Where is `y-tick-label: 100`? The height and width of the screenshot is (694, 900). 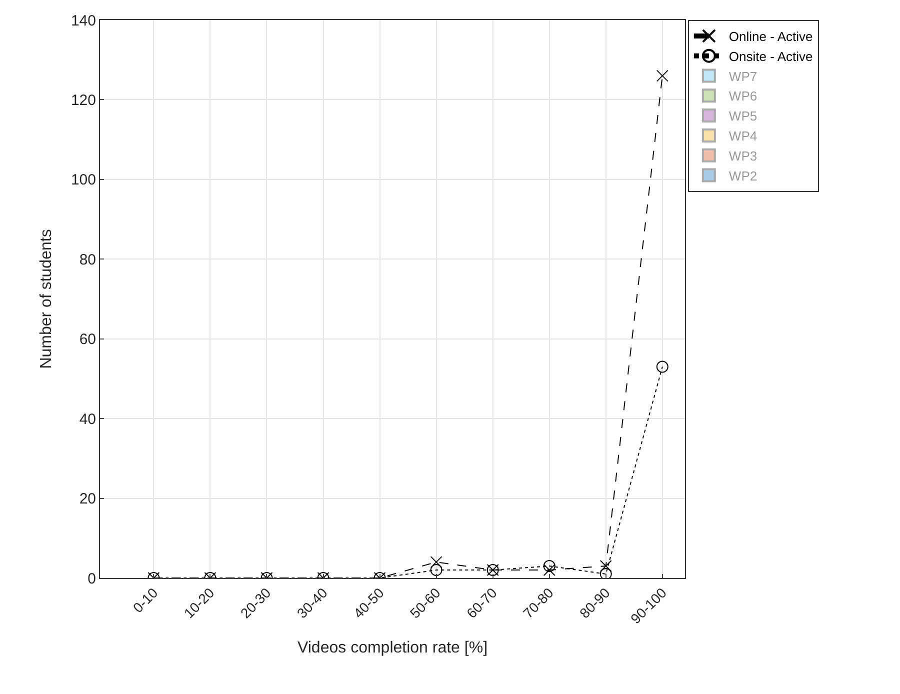
y-tick-label: 100 is located at coordinates (83, 180).